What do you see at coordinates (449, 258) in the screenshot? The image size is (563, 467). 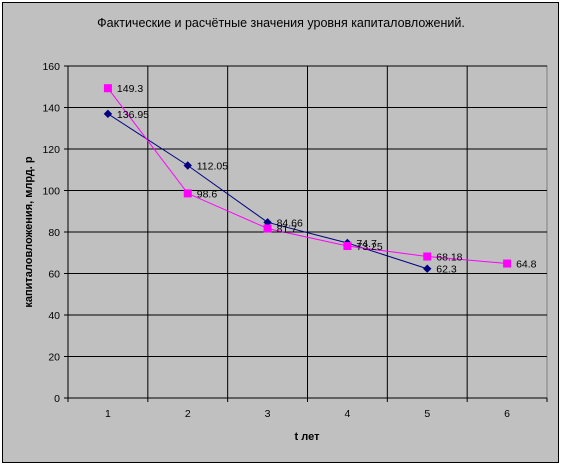 I see `series-2-data-label: 68.18` at bounding box center [449, 258].